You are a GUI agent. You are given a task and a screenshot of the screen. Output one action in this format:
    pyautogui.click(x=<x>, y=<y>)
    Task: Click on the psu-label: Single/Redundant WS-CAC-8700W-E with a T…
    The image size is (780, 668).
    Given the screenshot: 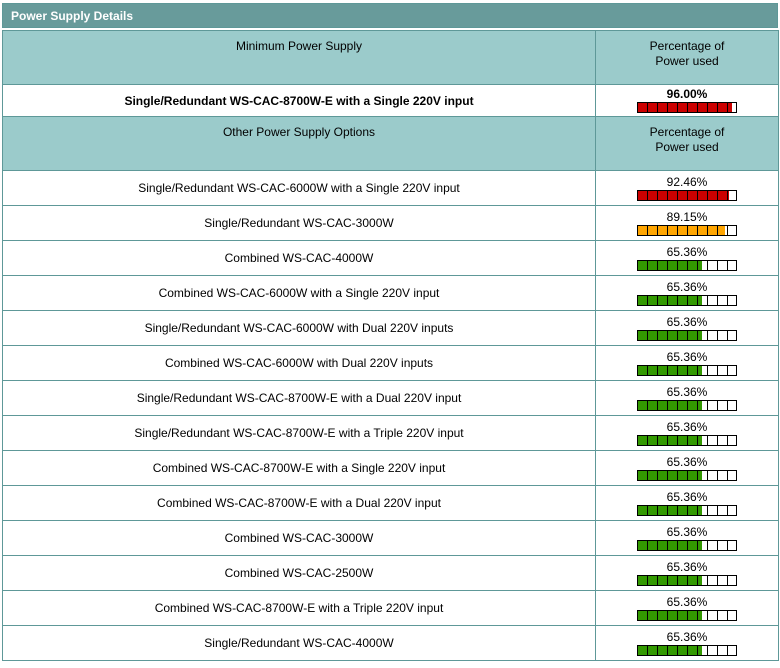 What is the action you would take?
    pyautogui.click(x=299, y=433)
    